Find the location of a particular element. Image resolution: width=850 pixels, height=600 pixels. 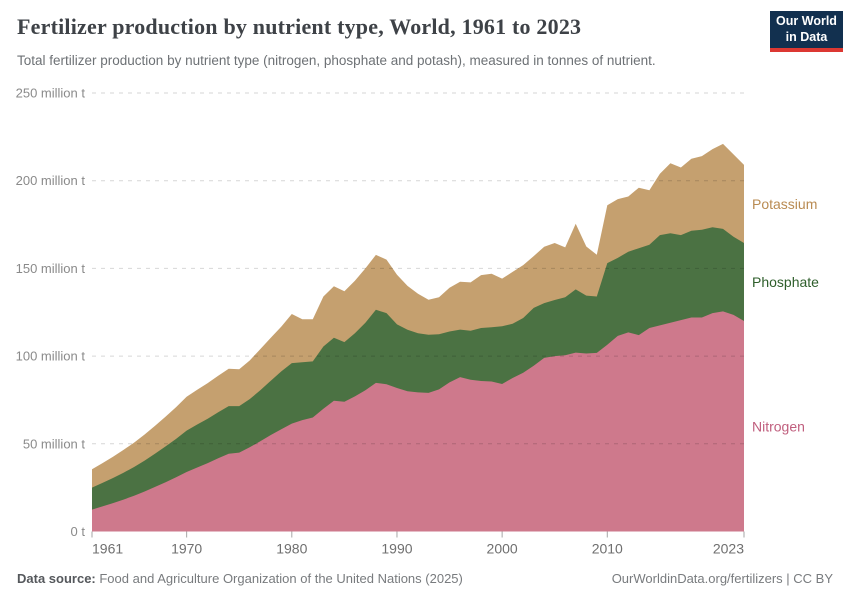

y-tick-label: 50 million t is located at coordinates (54, 443).